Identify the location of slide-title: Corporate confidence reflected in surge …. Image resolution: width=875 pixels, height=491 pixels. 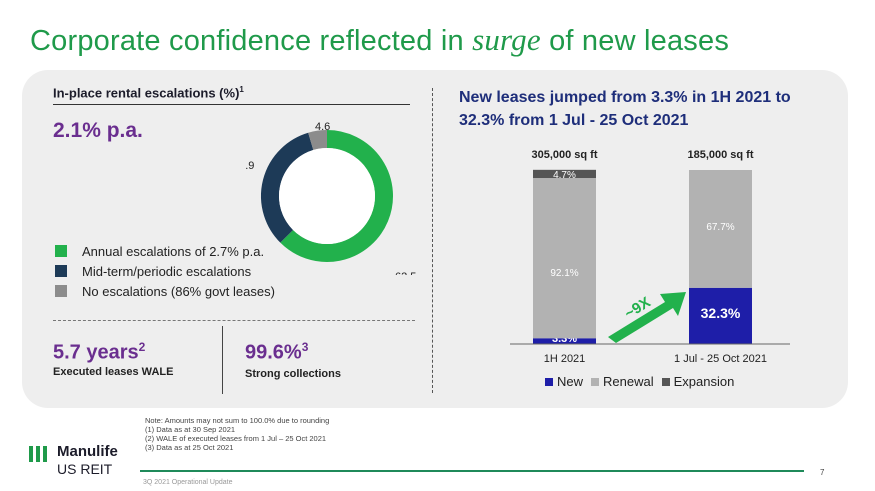
(379, 40).